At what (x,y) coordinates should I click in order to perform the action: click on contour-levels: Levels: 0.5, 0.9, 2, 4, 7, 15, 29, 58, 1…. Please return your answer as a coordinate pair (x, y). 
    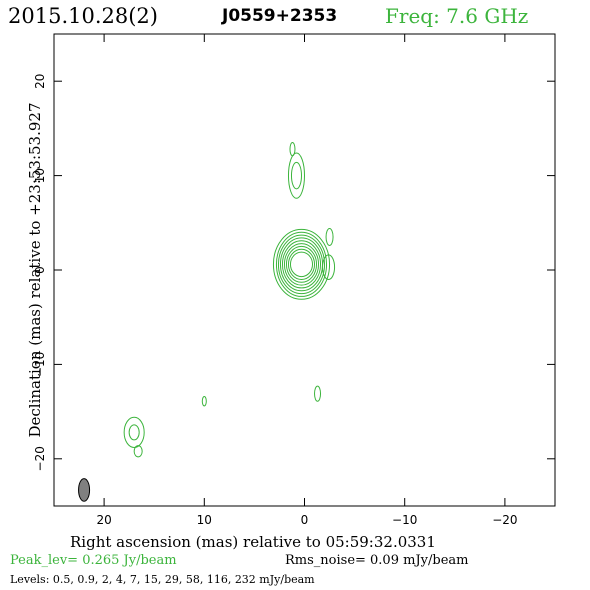
    Looking at the image, I should click on (162, 579).